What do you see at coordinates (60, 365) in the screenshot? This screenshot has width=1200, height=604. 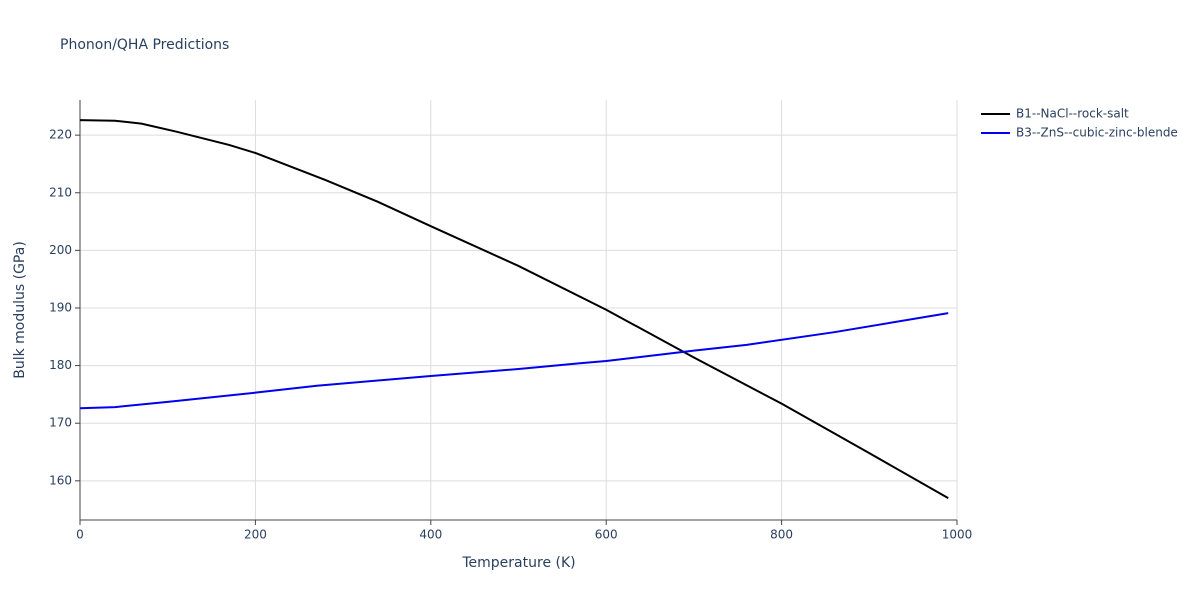 I see `y-tick-label: 180` at bounding box center [60, 365].